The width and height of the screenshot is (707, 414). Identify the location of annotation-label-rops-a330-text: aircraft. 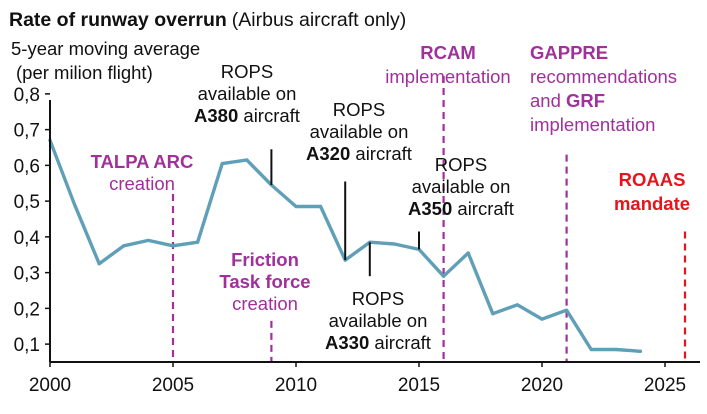
(400, 342).